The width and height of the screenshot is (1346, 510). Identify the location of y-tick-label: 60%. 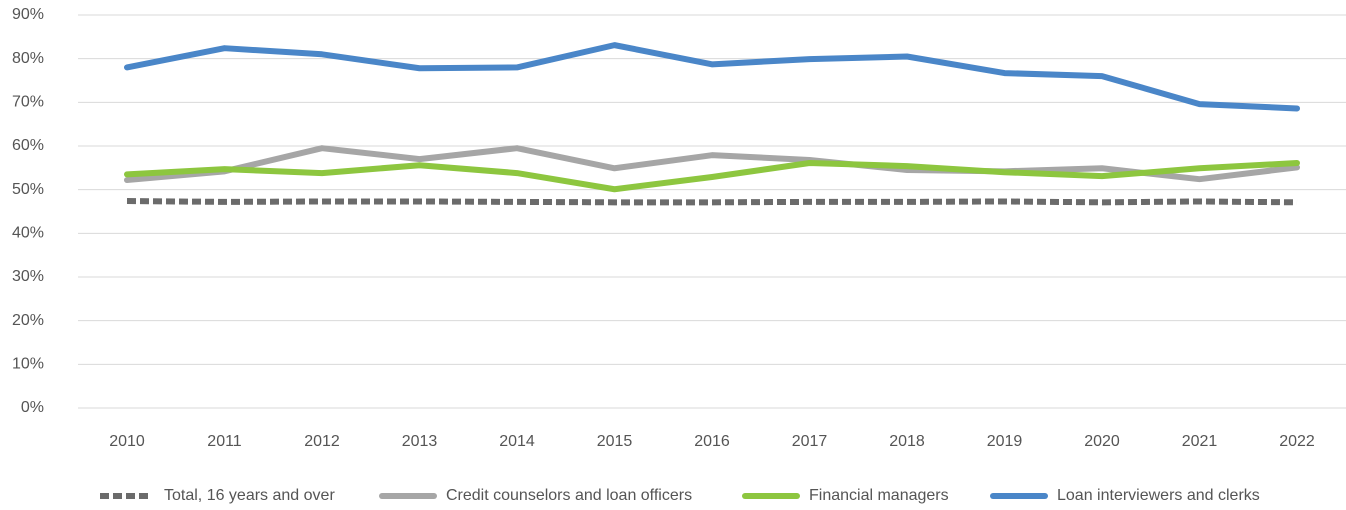
(28, 145).